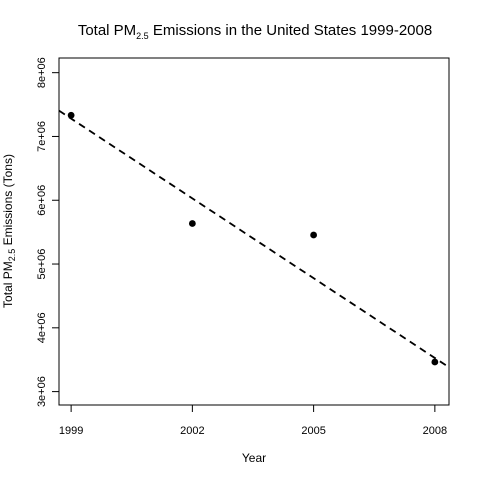 The image size is (480, 480). What do you see at coordinates (42, 327) in the screenshot?
I see `y-tick-label: 4e+06` at bounding box center [42, 327].